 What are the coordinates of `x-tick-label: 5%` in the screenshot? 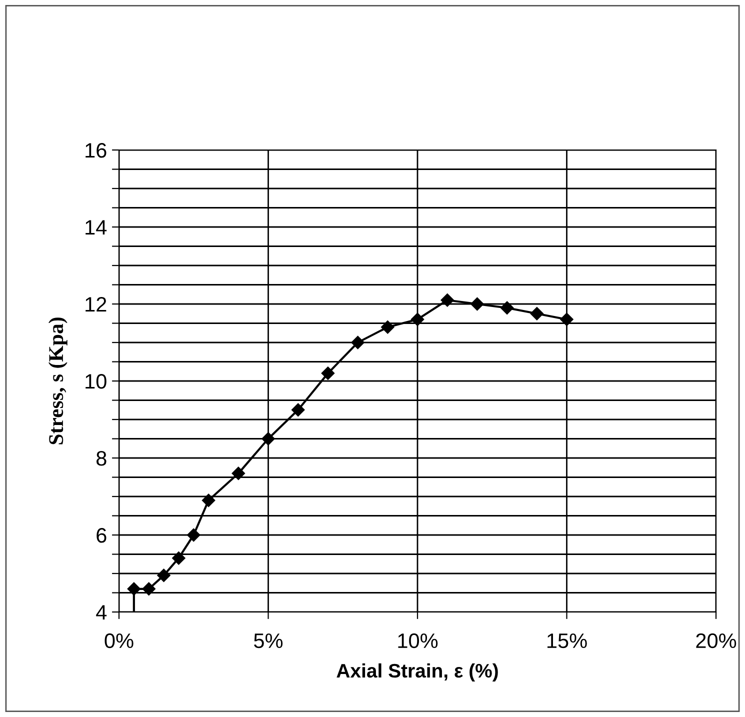 It's located at (268, 640).